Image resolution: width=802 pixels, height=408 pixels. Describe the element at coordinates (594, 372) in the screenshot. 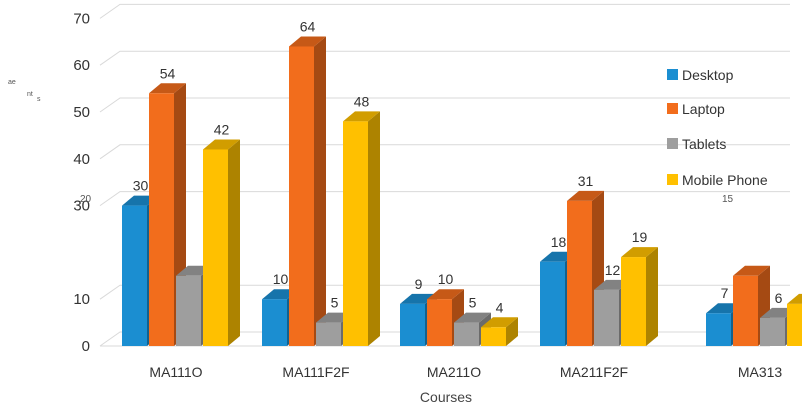

I see `x-tick-label: MA211F2F` at that location.